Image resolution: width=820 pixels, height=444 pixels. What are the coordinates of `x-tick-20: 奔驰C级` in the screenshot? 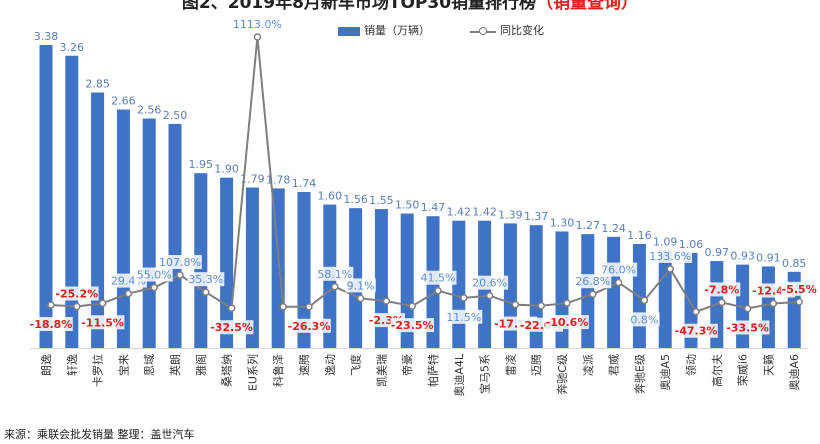 It's located at (562, 374).